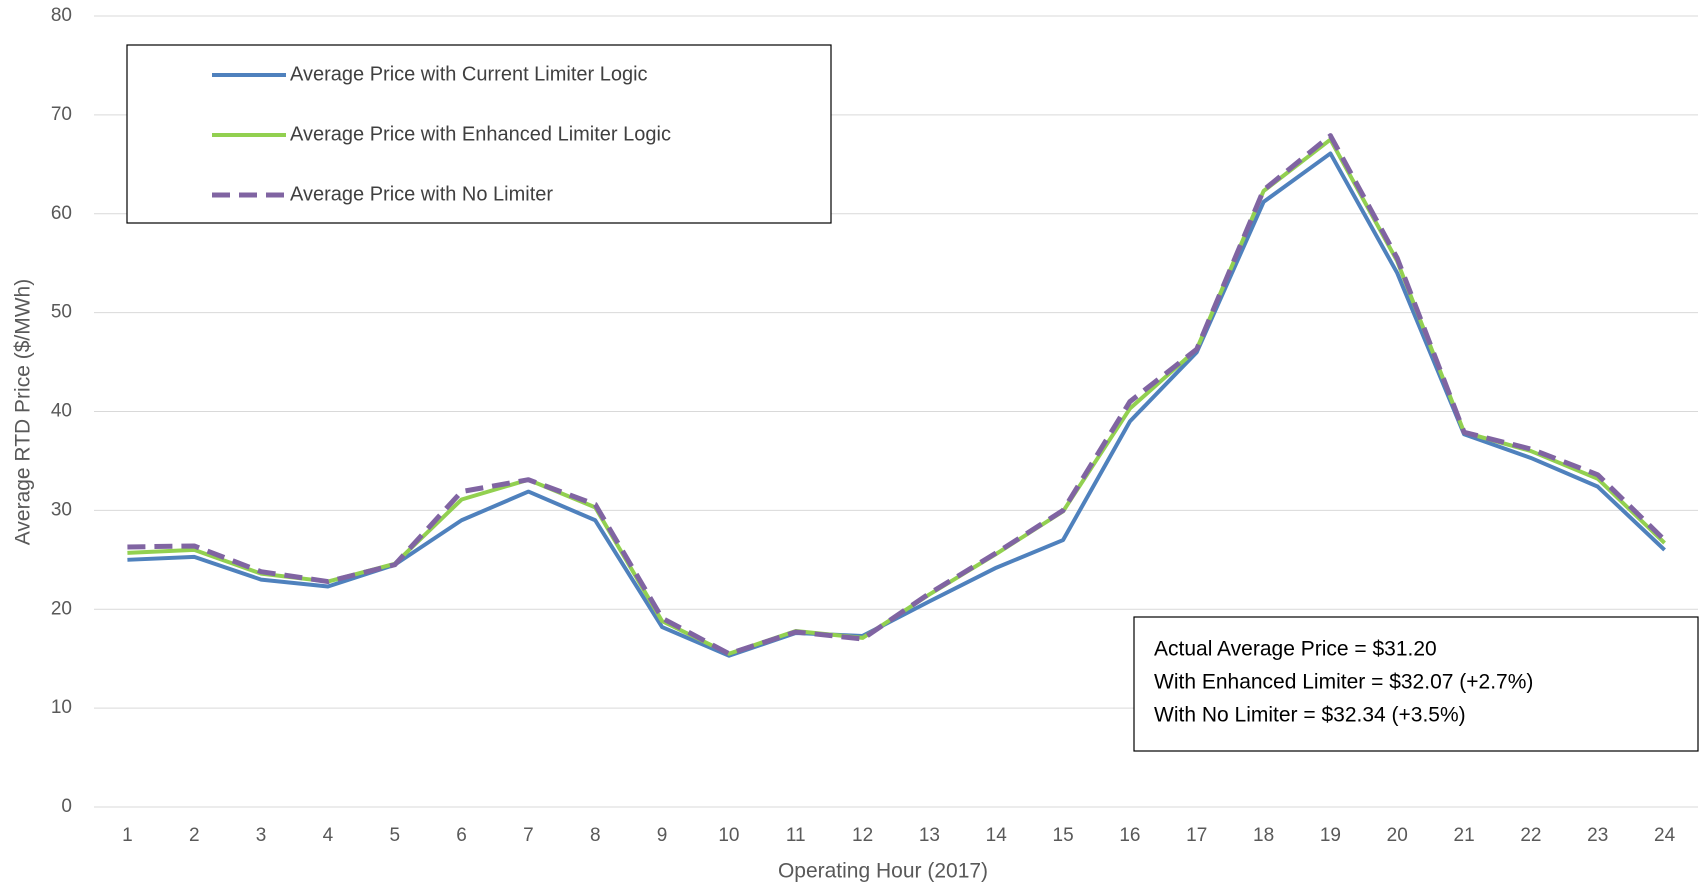 This screenshot has width=1702, height=894. What do you see at coordinates (1263, 835) in the screenshot?
I see `x-tick-label: 18` at bounding box center [1263, 835].